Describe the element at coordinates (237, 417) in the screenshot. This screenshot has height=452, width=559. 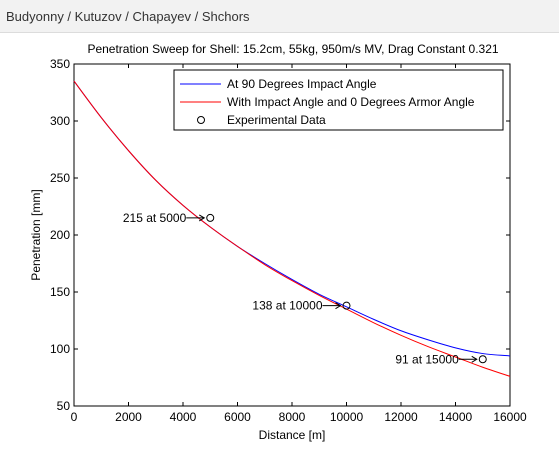
I see `x-tick-label: 6000` at that location.